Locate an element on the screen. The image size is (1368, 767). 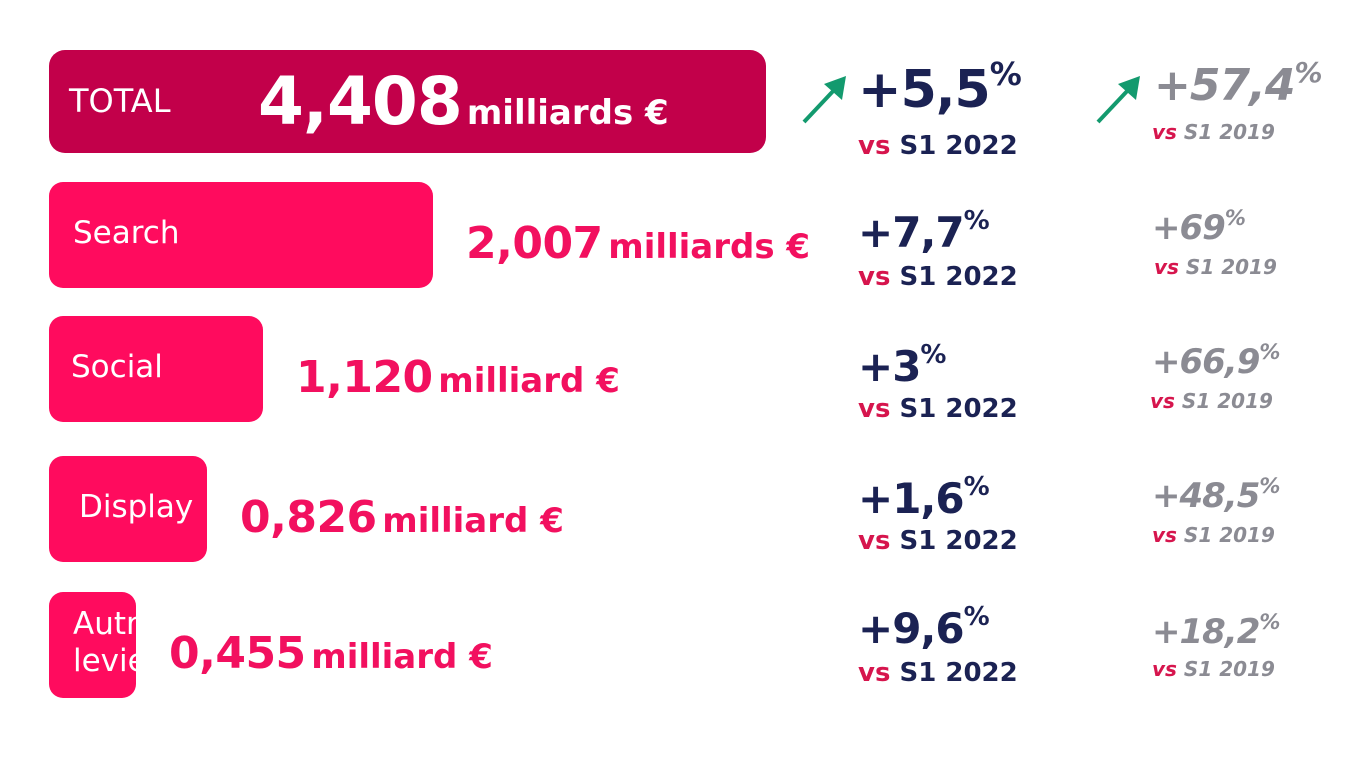
total-value-number: 4,408 is located at coordinates (360, 101).